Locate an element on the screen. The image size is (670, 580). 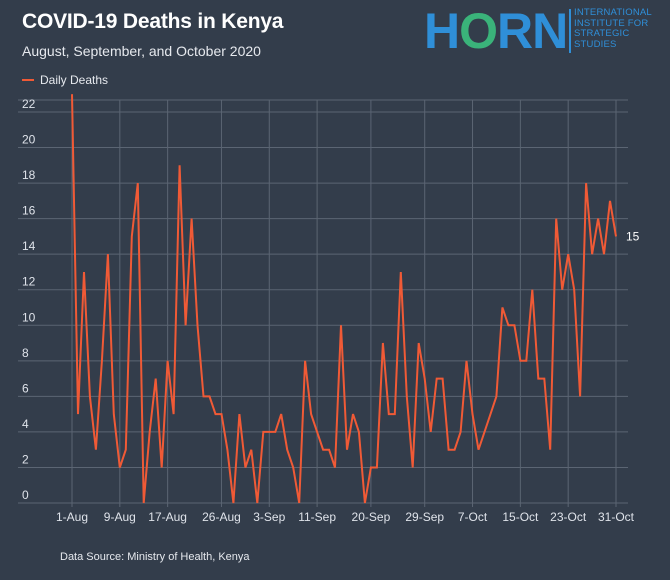
logo-line: INTERNATIONAL is located at coordinates (613, 12).